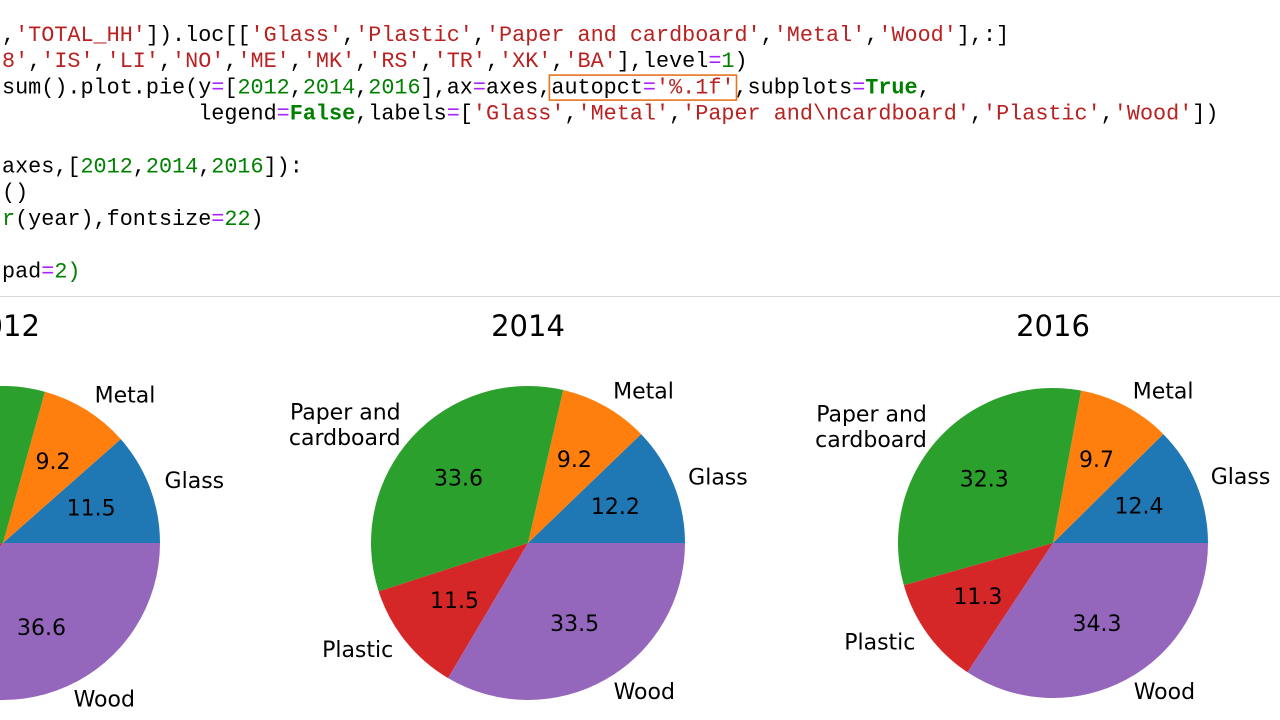 The image size is (1280, 720). Describe the element at coordinates (1097, 624) in the screenshot. I see `value-label: 34.3` at that location.